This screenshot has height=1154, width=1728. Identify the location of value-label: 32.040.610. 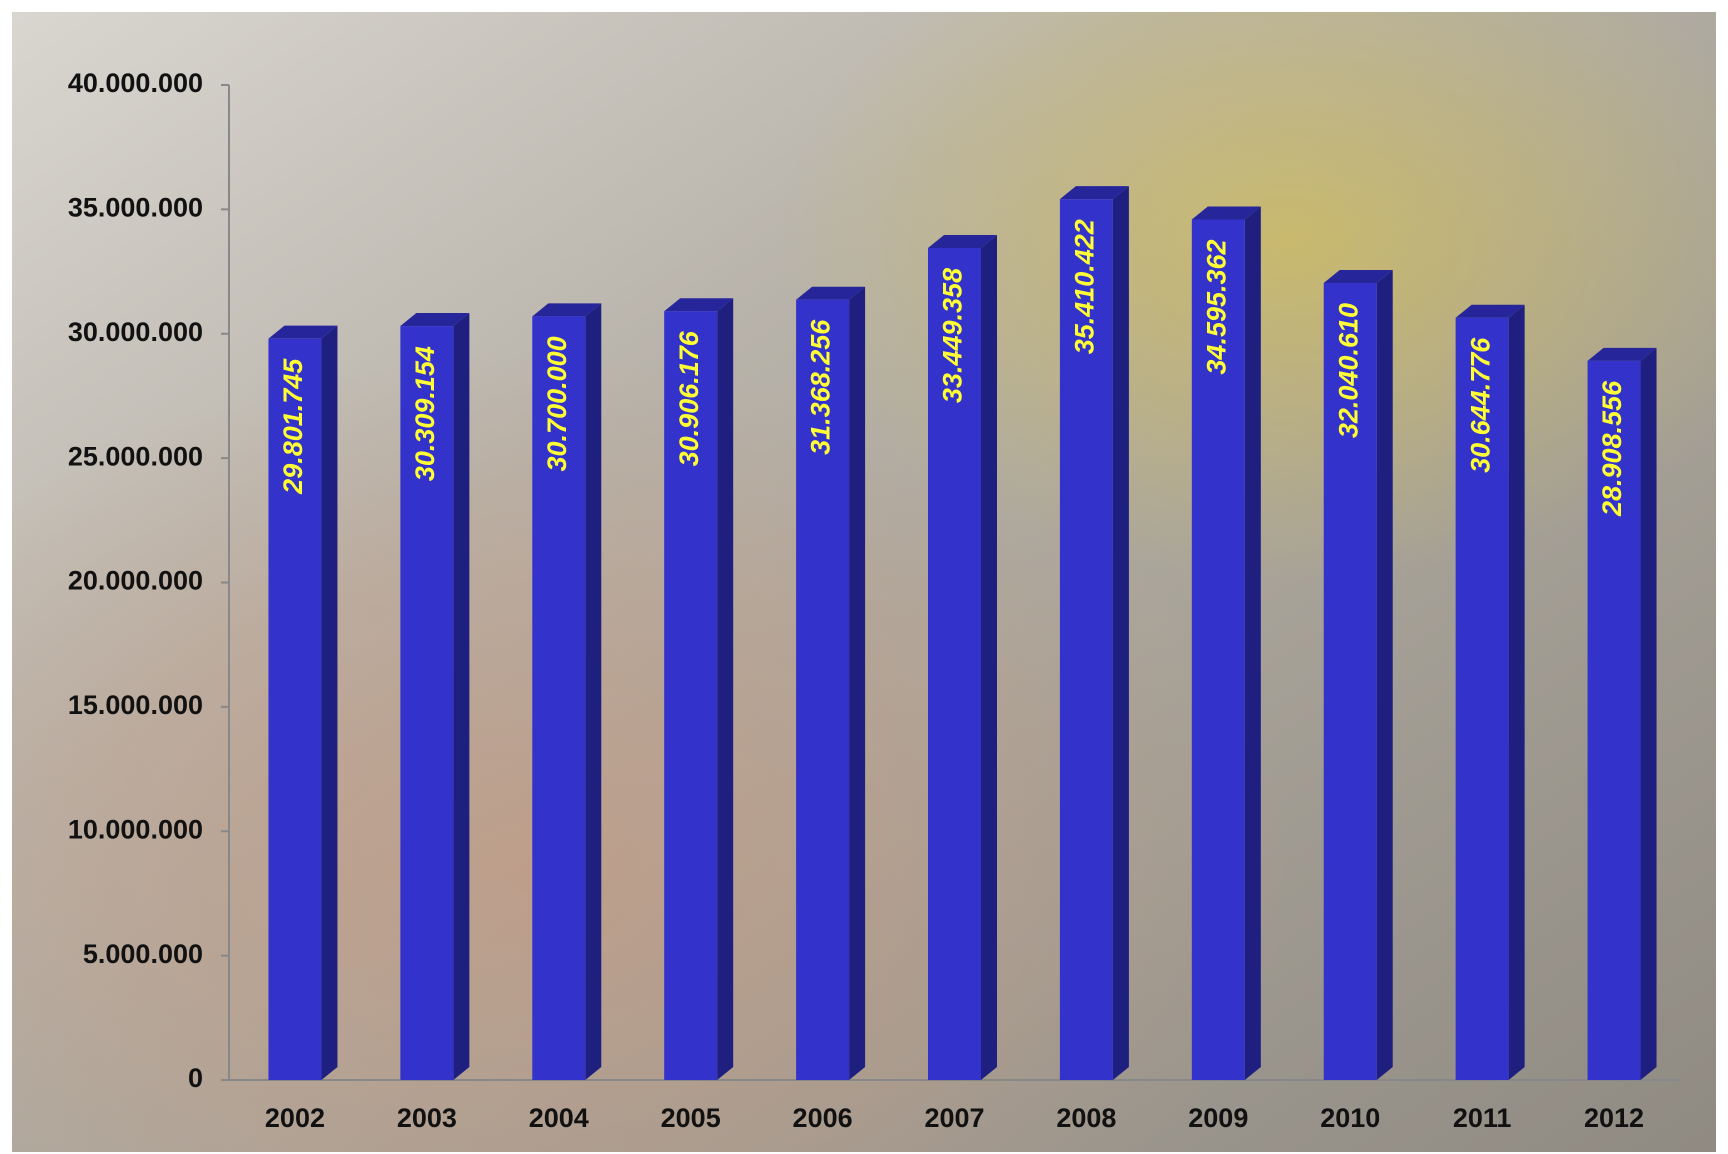
(1348, 370).